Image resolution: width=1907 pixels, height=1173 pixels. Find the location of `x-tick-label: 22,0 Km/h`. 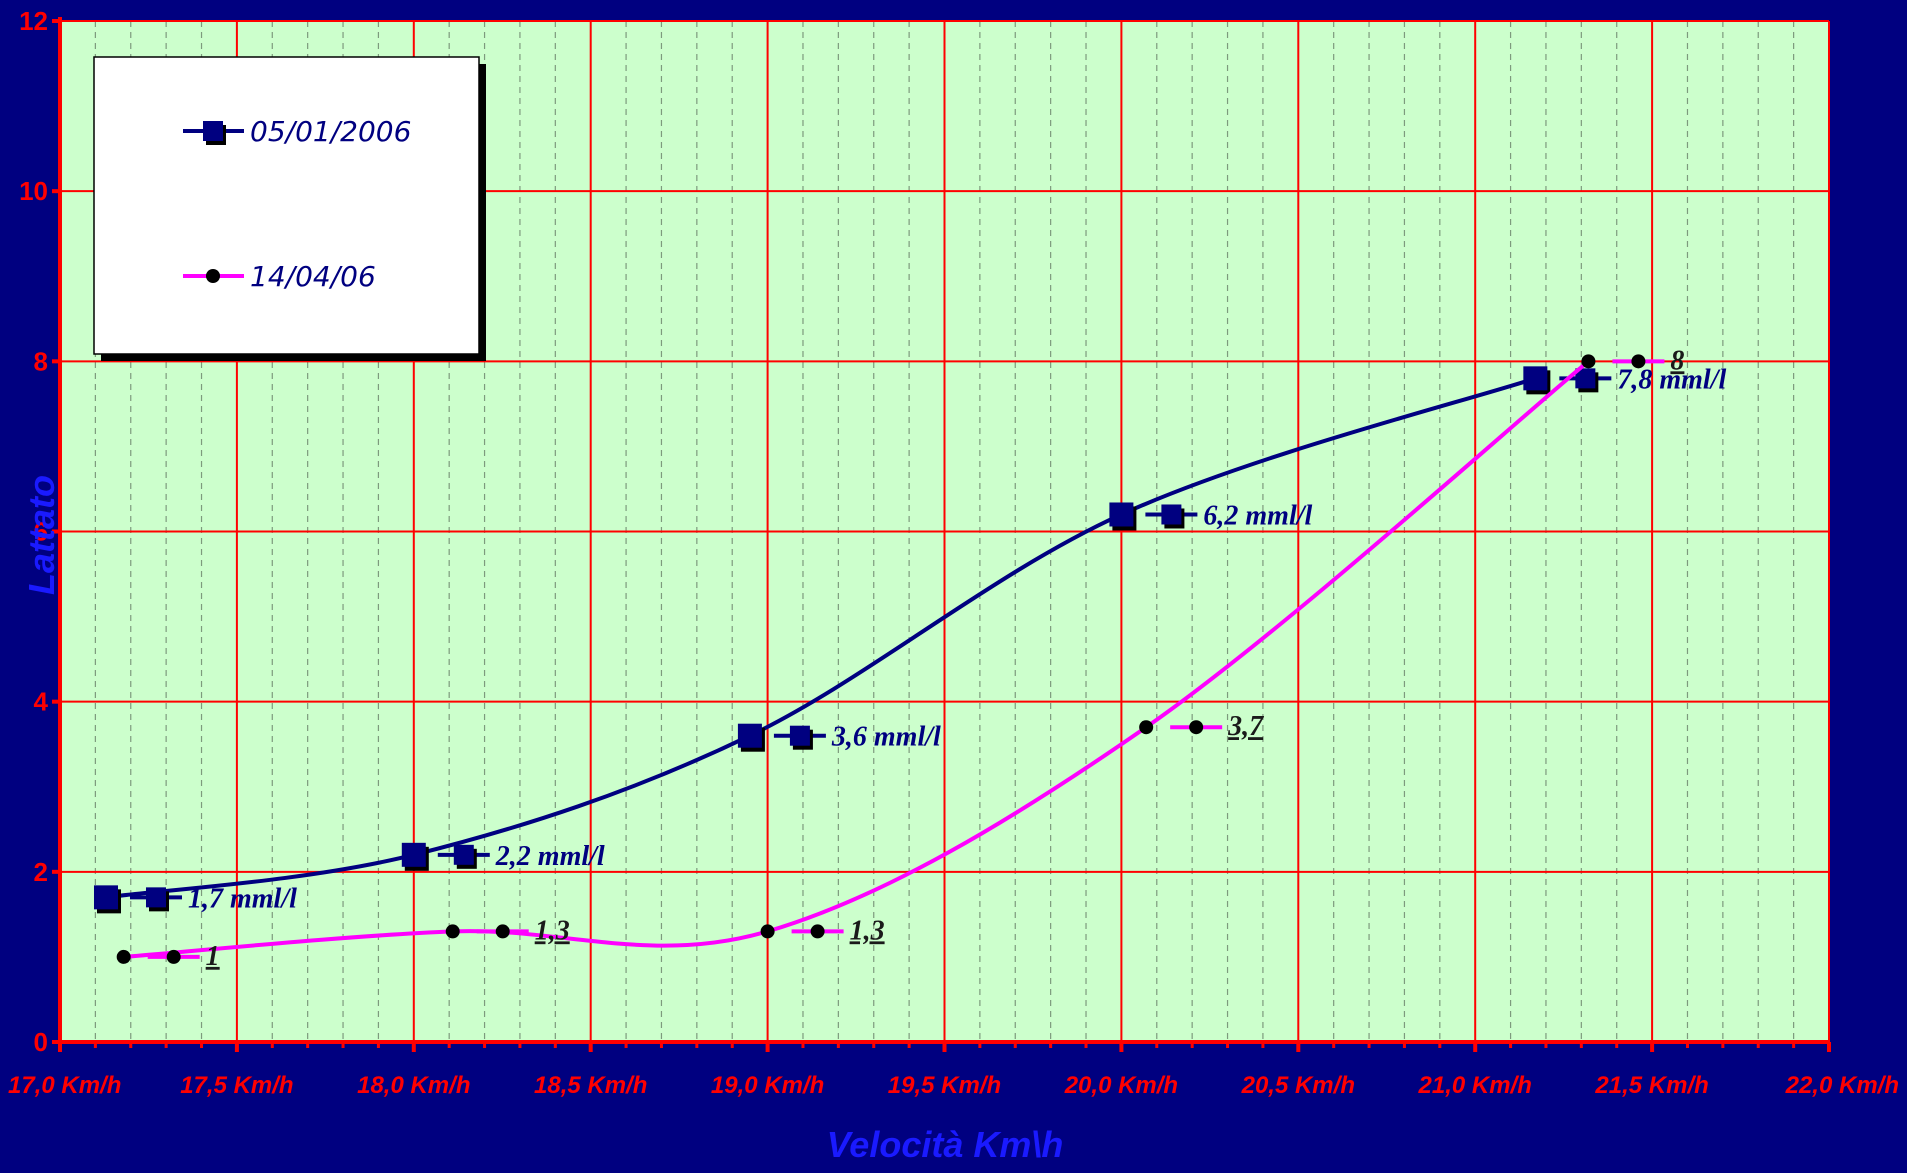

x-tick-label: 22,0 Km/h is located at coordinates (1842, 1085).